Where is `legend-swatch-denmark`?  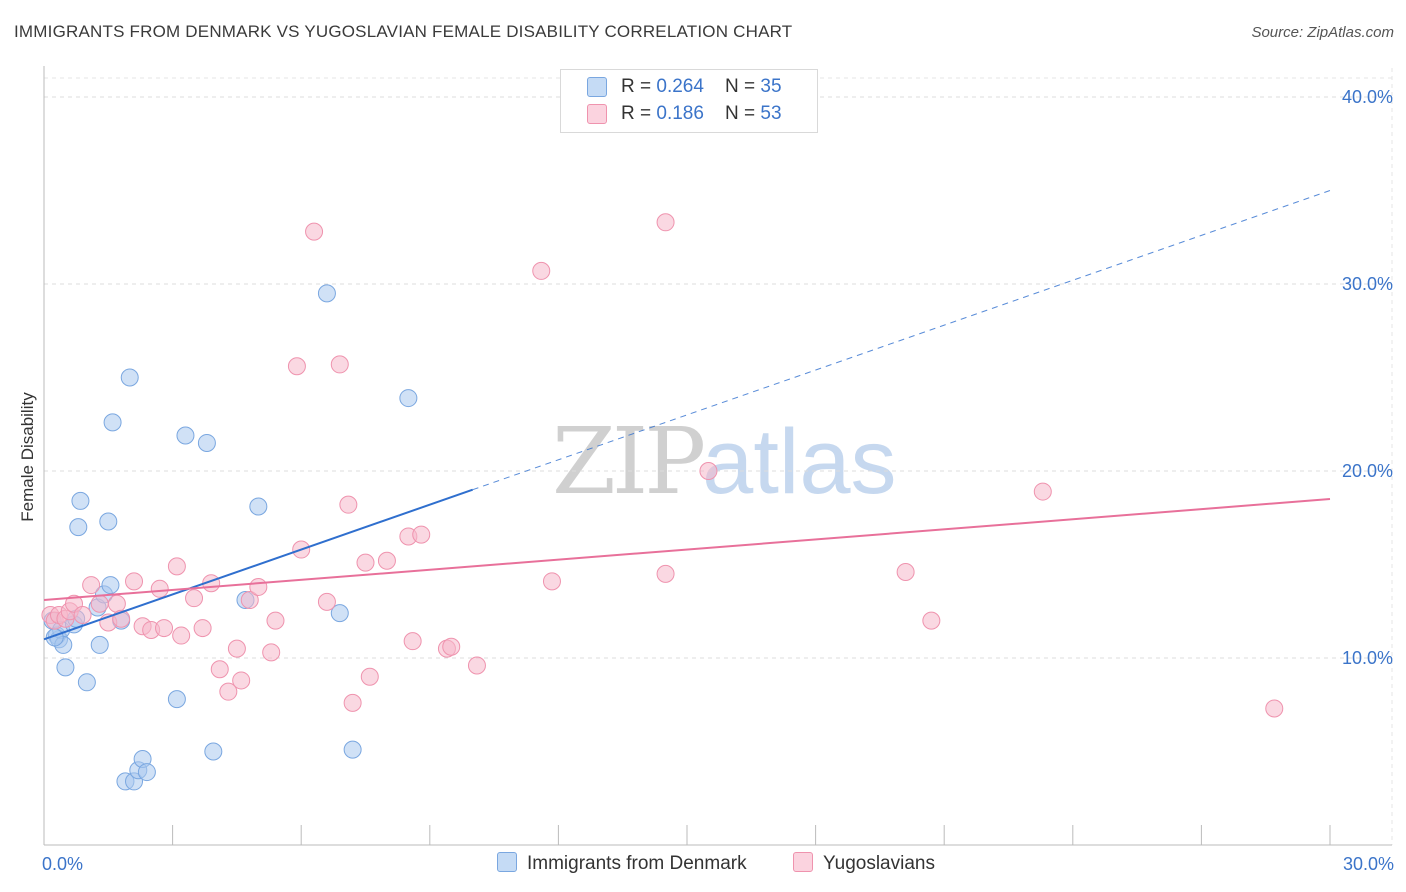
legend-swatch-denmark is located at coordinates (597, 87).